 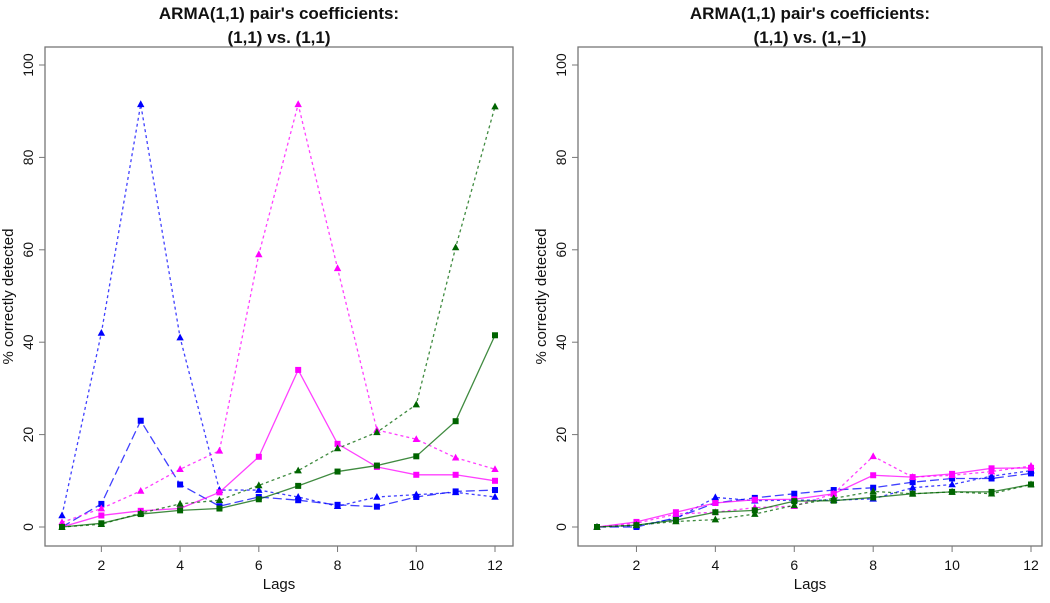 What do you see at coordinates (279, 37) in the screenshot?
I see `chart-title-line: (1,1) vs. (1,1)` at bounding box center [279, 37].